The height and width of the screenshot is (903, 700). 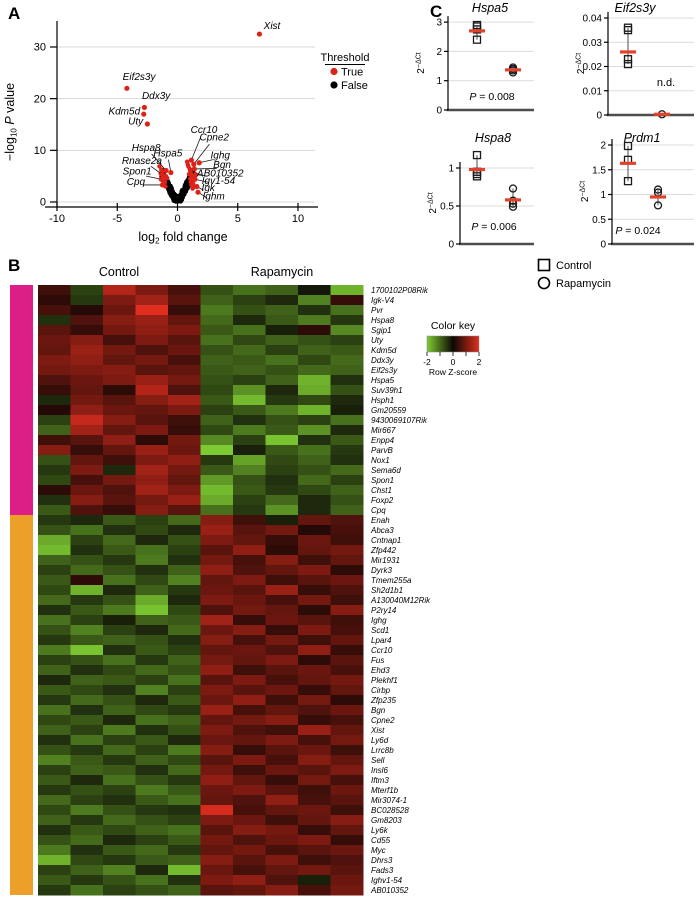 What do you see at coordinates (382, 530) in the screenshot?
I see `heatmap-gene-label: Abca3` at bounding box center [382, 530].